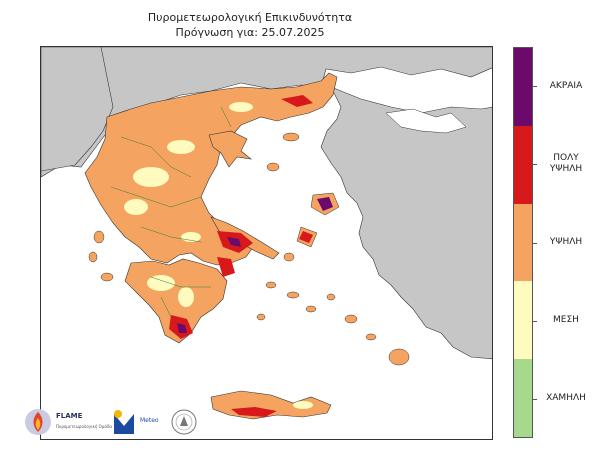 Image resolution: width=600 pixels, height=456 pixels. What do you see at coordinates (184, 422) in the screenshot?
I see `observatory-seal` at bounding box center [184, 422].